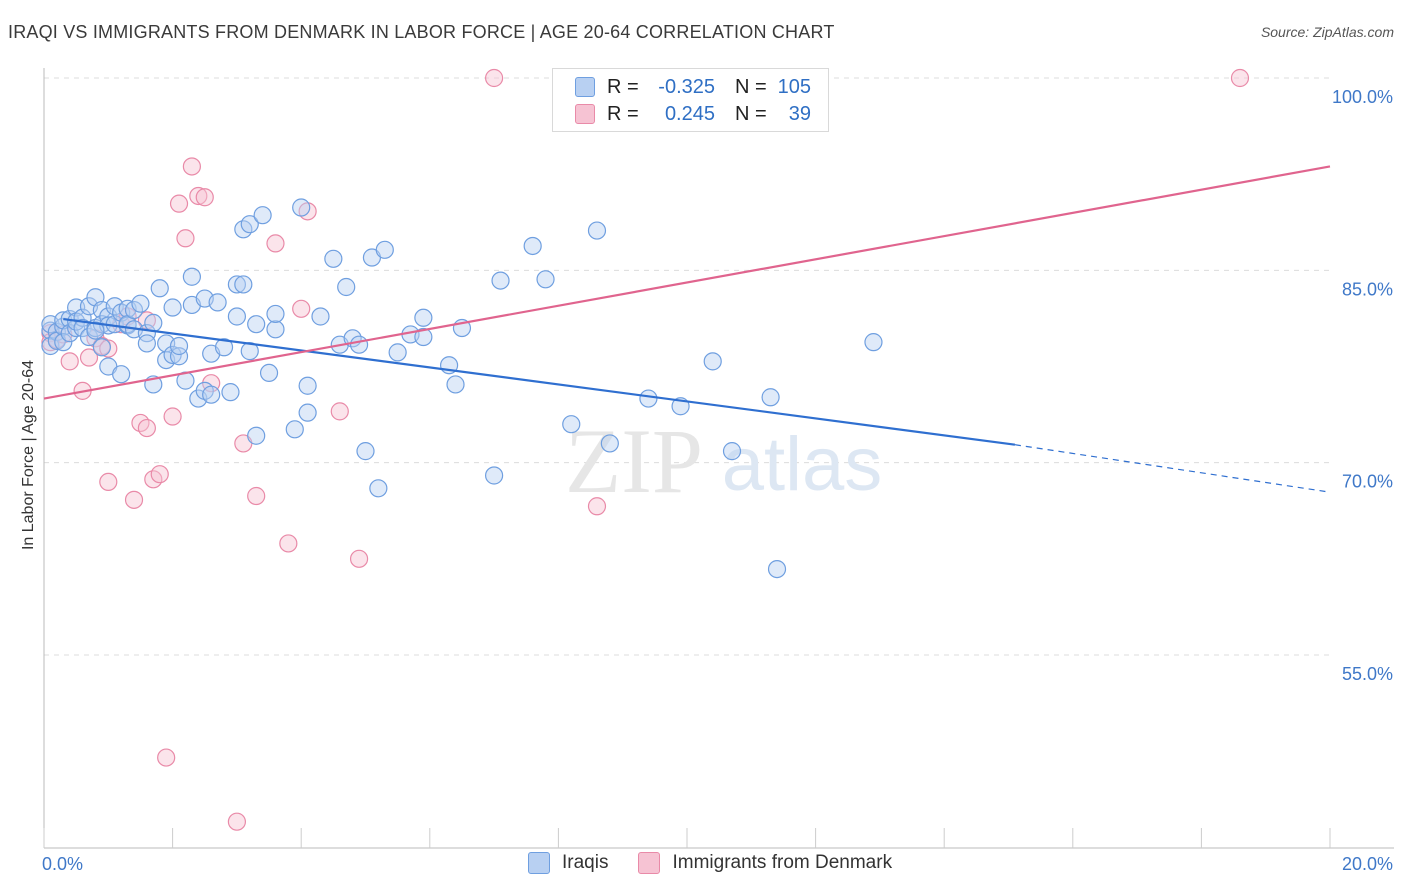 The height and width of the screenshot is (892, 1406). I want to click on y-tick-label: 70.0%, so click(1367, 482).